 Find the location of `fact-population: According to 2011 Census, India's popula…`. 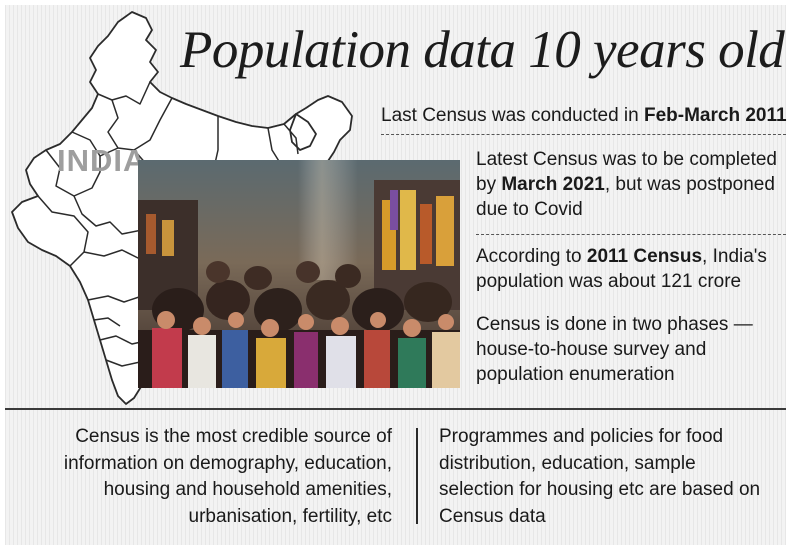

fact-population: According to 2011 Census, India's popula… is located at coordinates (631, 269).